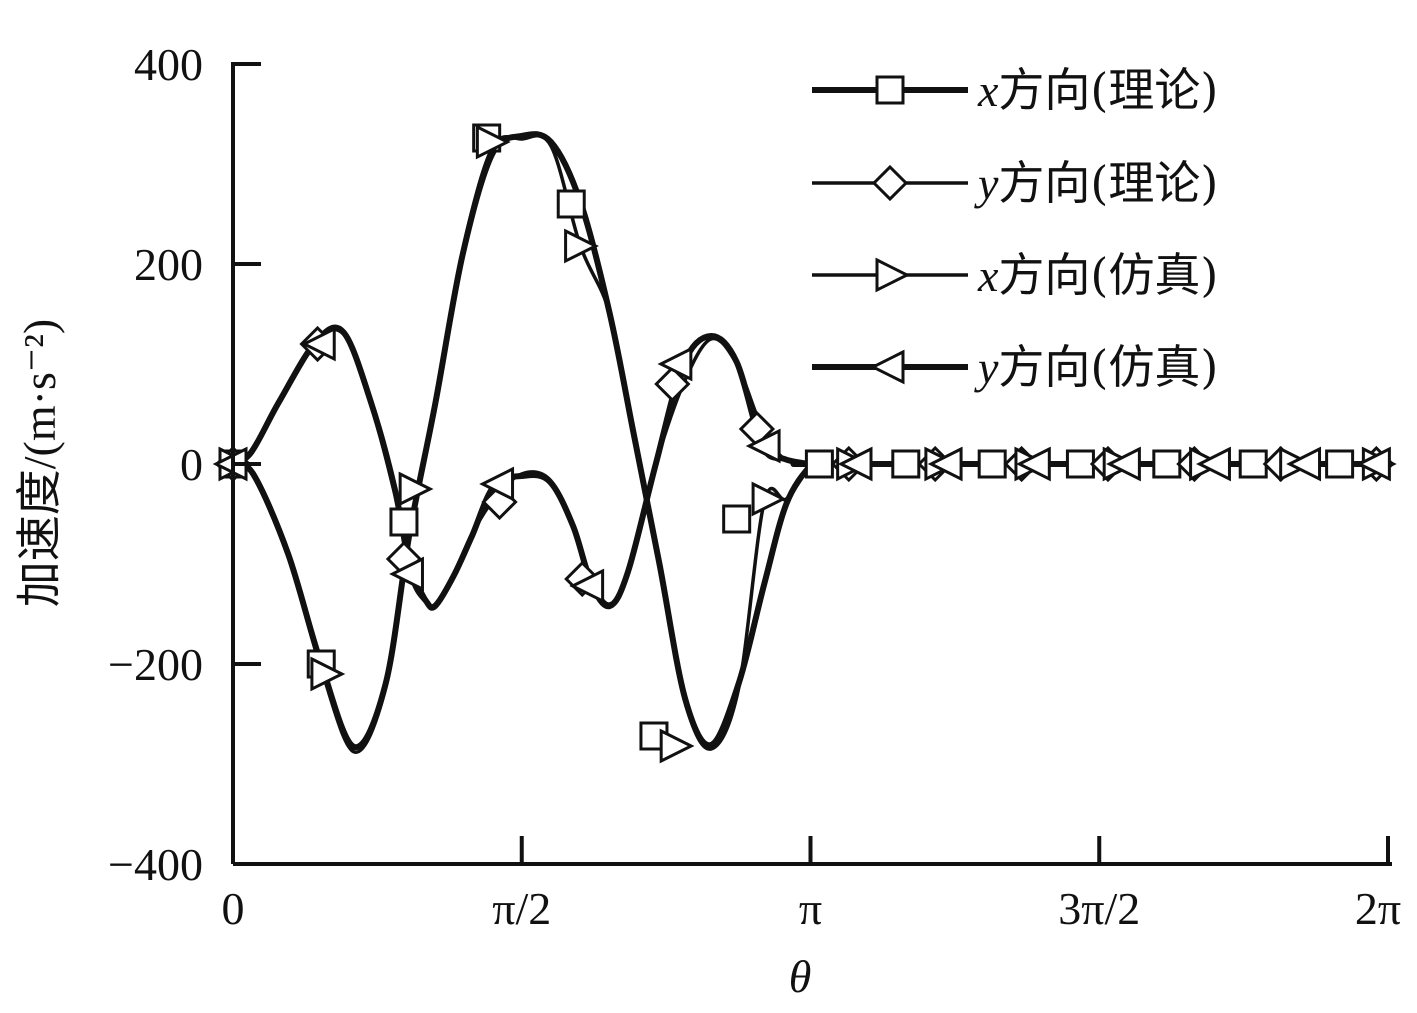 Image resolution: width=1417 pixels, height=1013 pixels. What do you see at coordinates (1096, 367) in the screenshot?
I see `legend-label: y方向(仿真)` at bounding box center [1096, 367].